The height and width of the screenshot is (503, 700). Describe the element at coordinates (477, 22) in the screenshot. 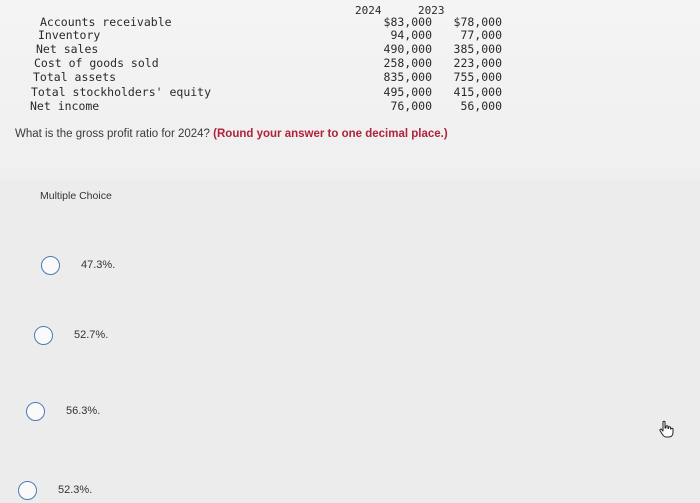

I see `value-2023: $78,000` at that location.